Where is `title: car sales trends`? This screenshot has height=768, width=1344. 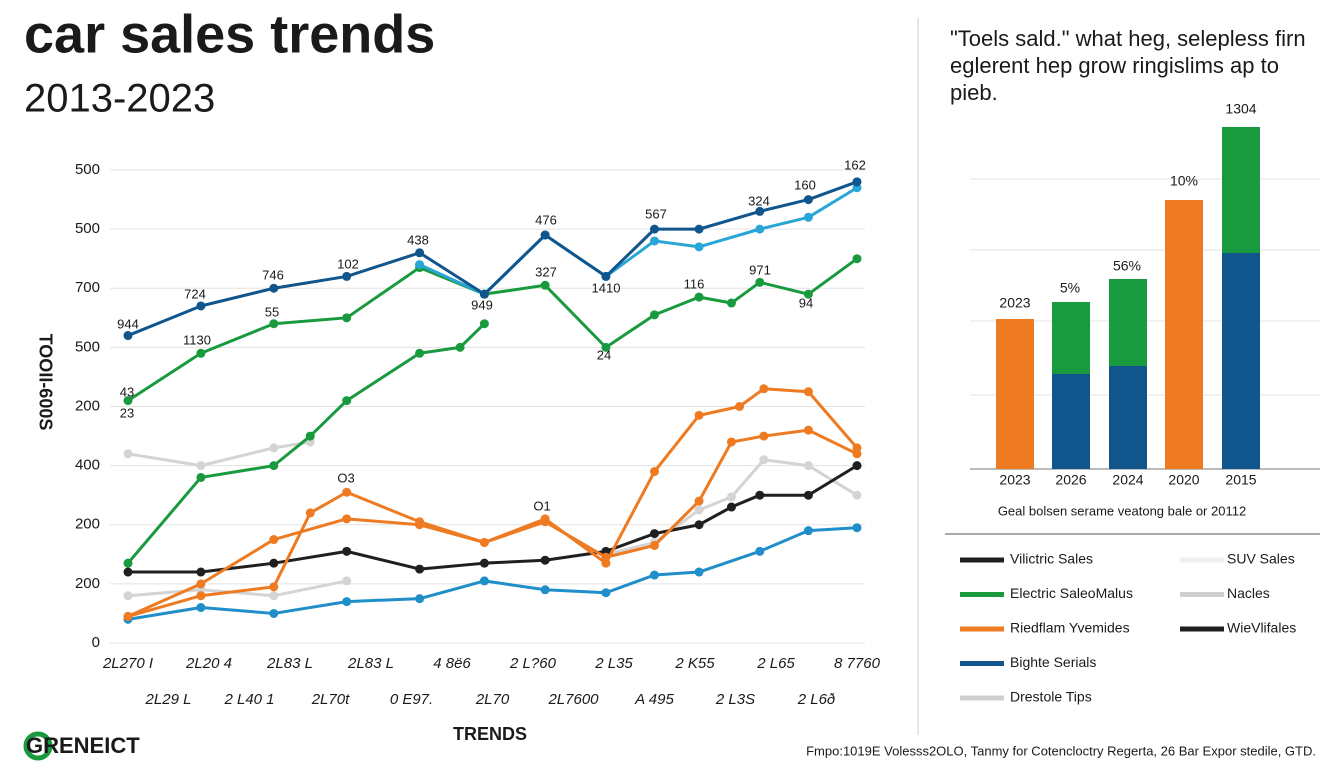
title: car sales trends is located at coordinates (229, 34).